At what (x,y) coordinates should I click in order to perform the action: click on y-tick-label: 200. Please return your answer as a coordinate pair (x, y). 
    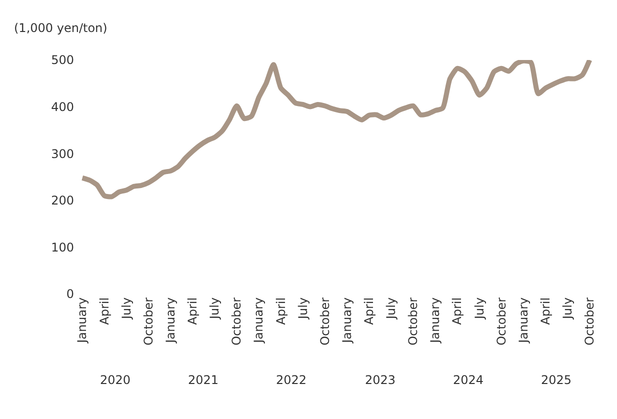
    Looking at the image, I should click on (62, 201).